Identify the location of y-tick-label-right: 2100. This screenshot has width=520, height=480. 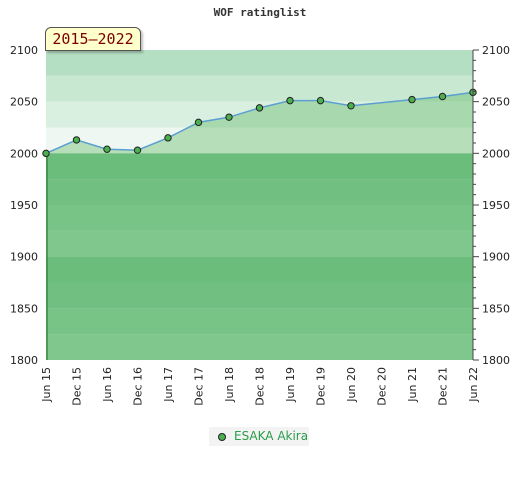
(496, 50).